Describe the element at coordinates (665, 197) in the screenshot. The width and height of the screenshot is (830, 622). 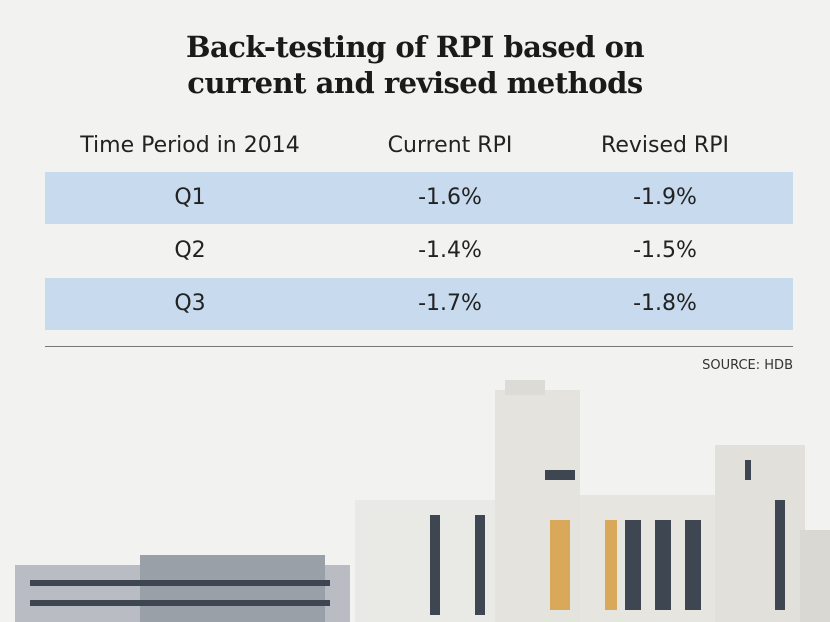
I see `table-cell: -1.9%` at that location.